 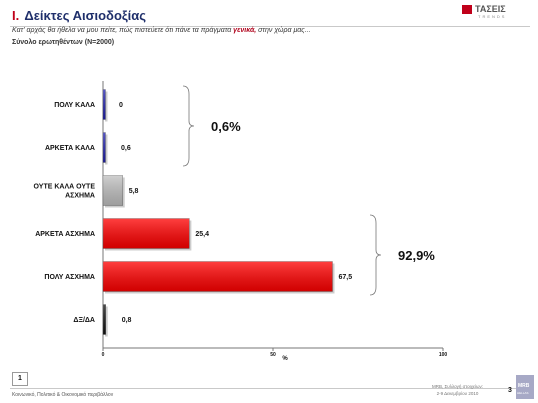 What do you see at coordinates (80, 196) in the screenshot?
I see `category-label: ΑΣΧΗΜΑ` at bounding box center [80, 196].